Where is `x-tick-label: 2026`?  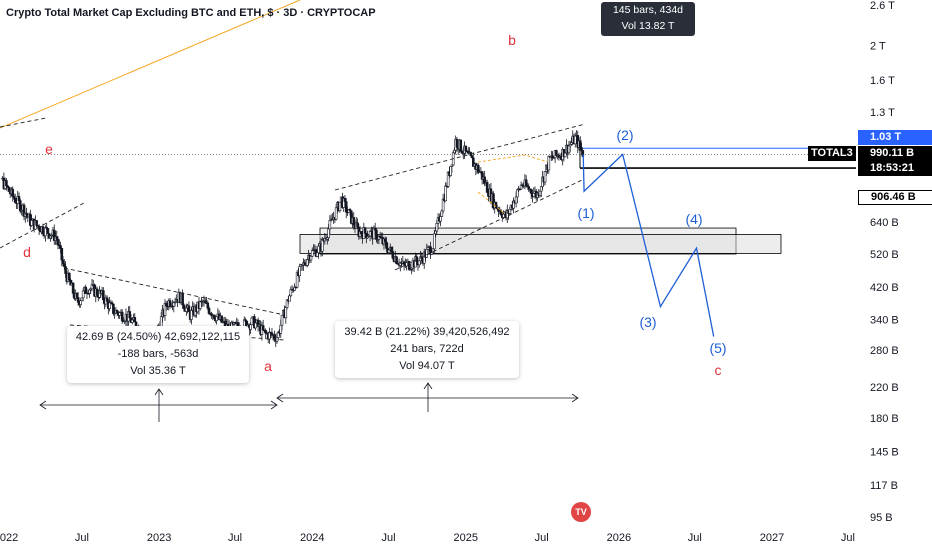 x-tick-label: 2026 is located at coordinates (619, 538).